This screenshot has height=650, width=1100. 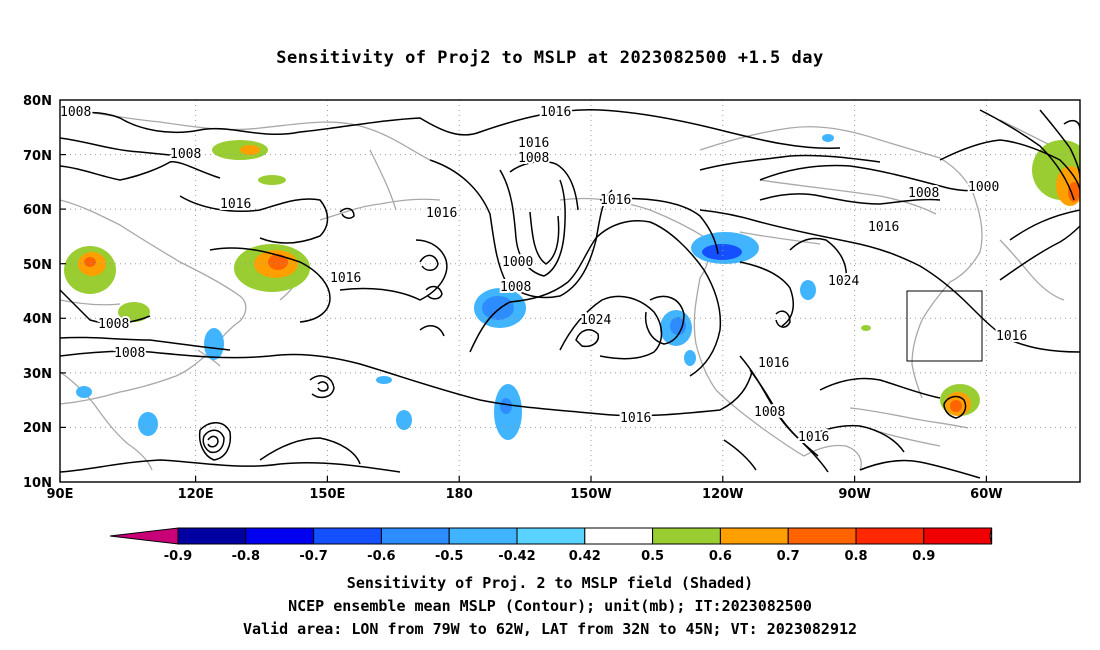 What do you see at coordinates (722, 494) in the screenshot?
I see `lon-tick-label: 120W` at bounding box center [722, 494].